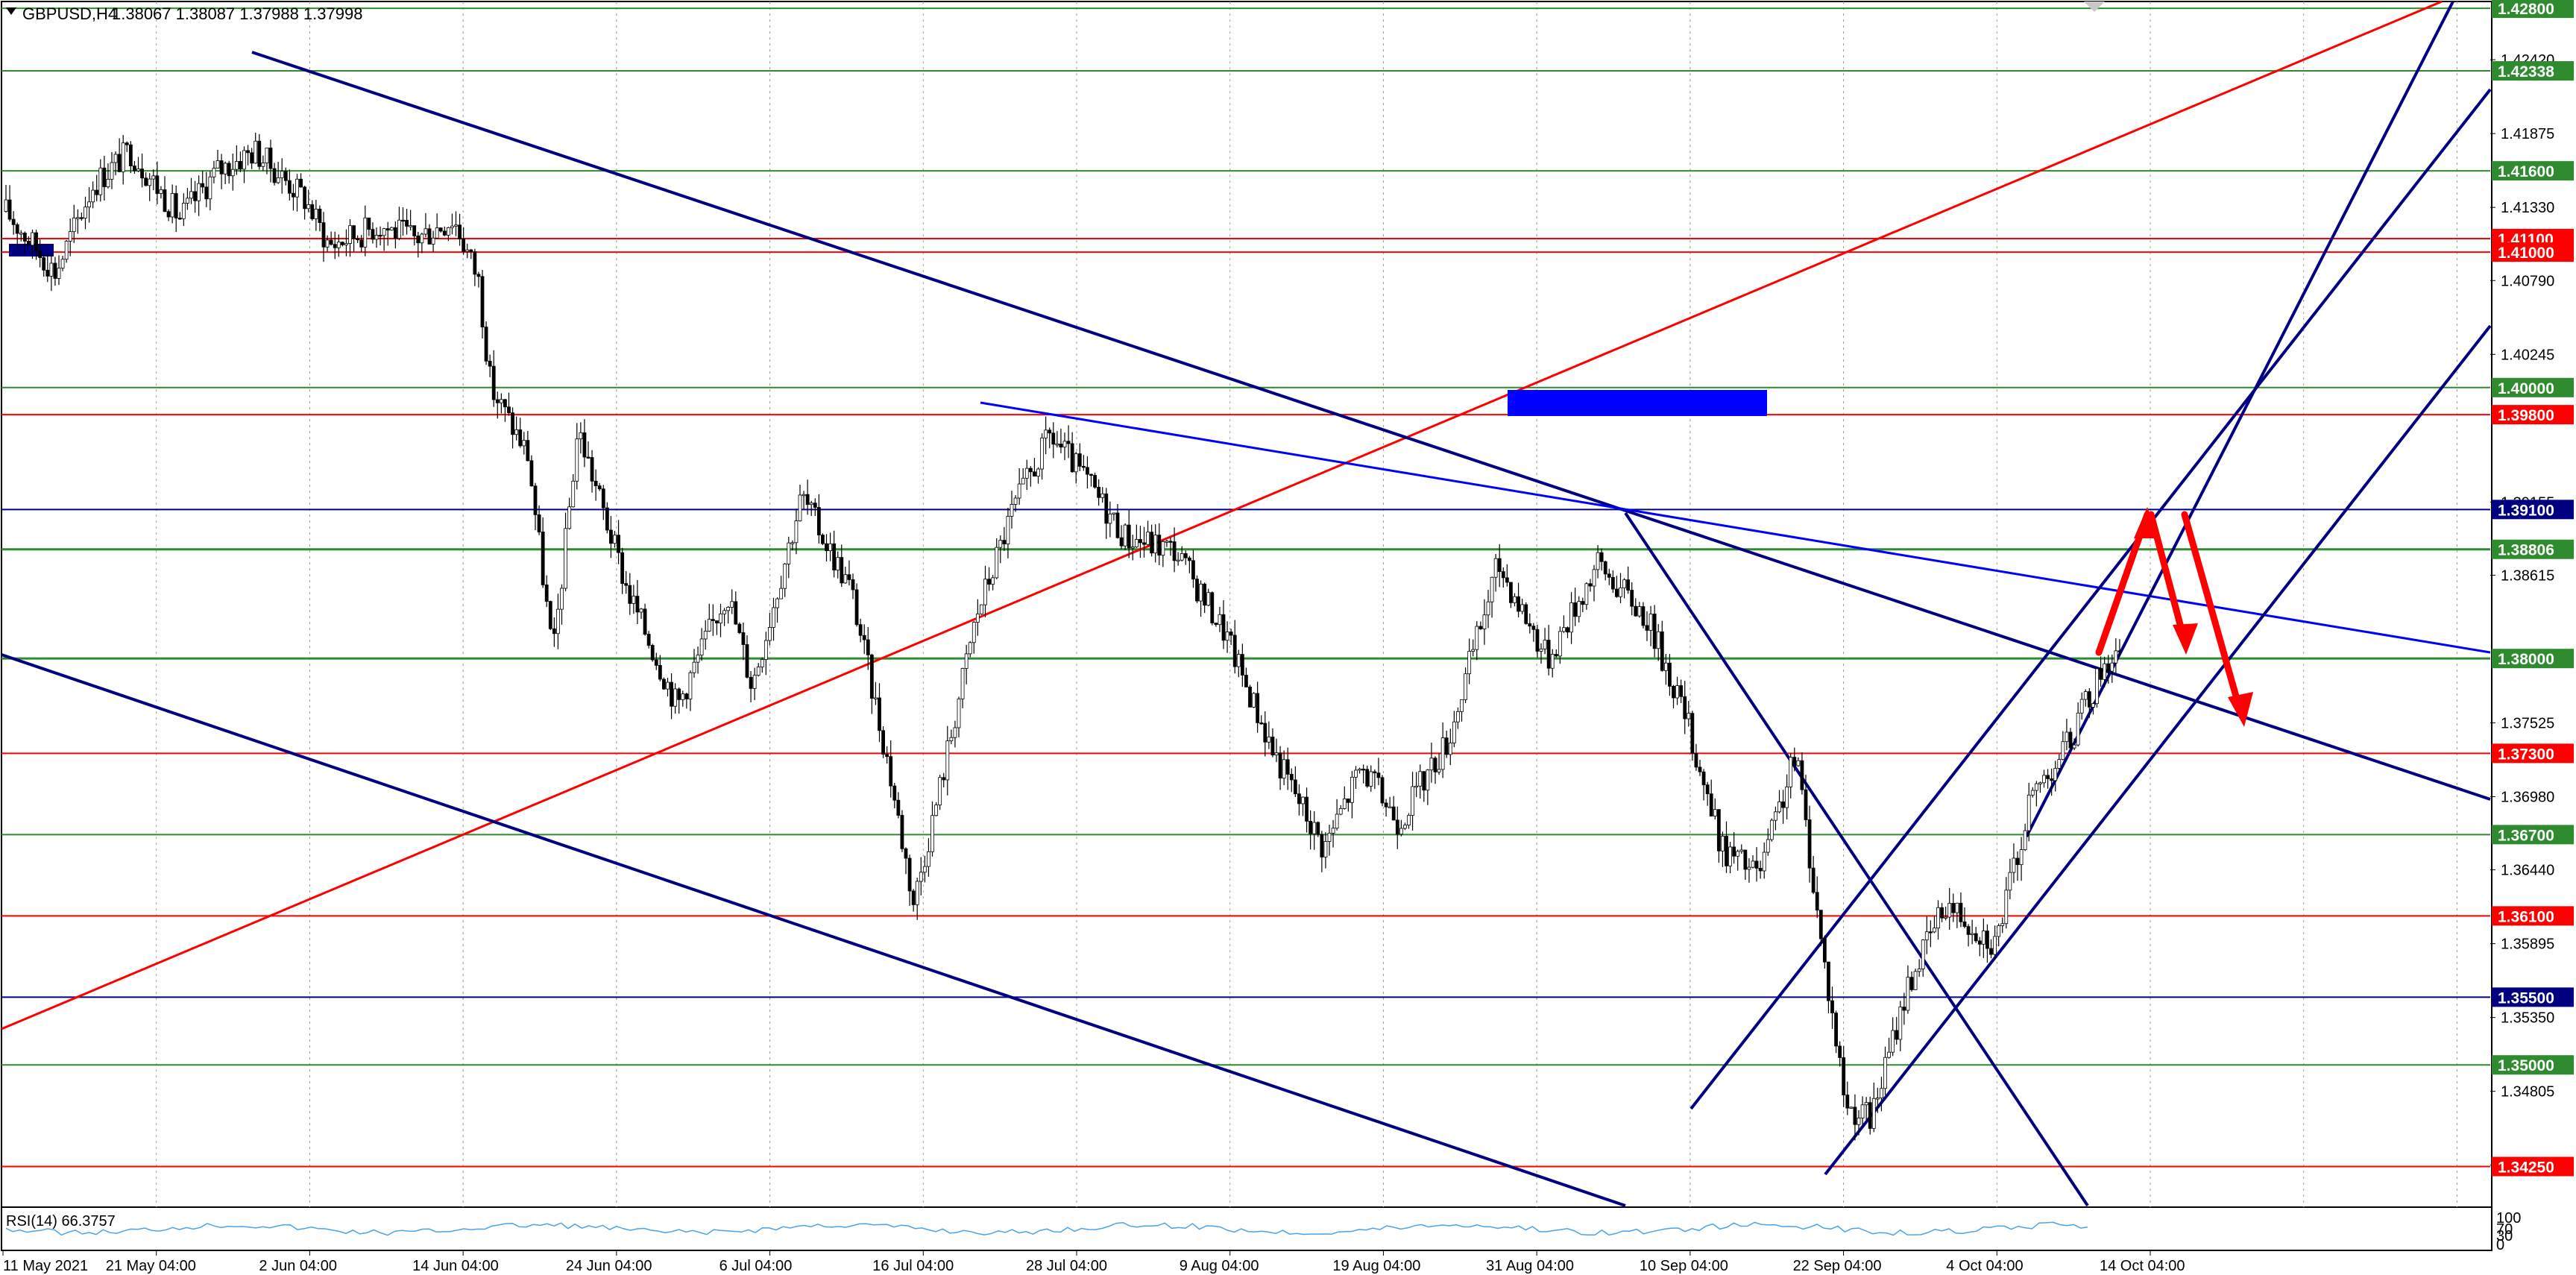 This screenshot has height=1275, width=2576. Describe the element at coordinates (2533, 387) in the screenshot. I see `level-badge-1.40000` at that location.